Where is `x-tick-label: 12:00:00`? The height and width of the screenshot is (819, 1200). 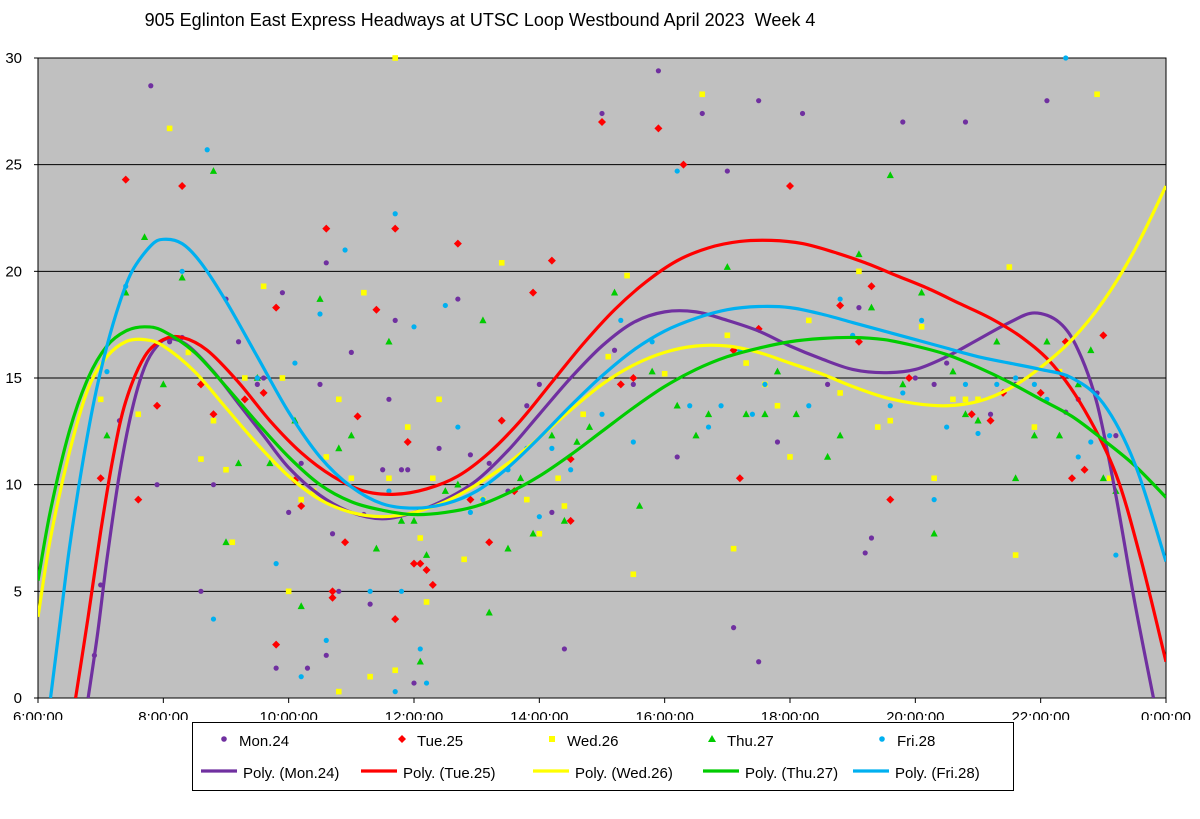 x-tick-label: 12:00:00 is located at coordinates (414, 714).